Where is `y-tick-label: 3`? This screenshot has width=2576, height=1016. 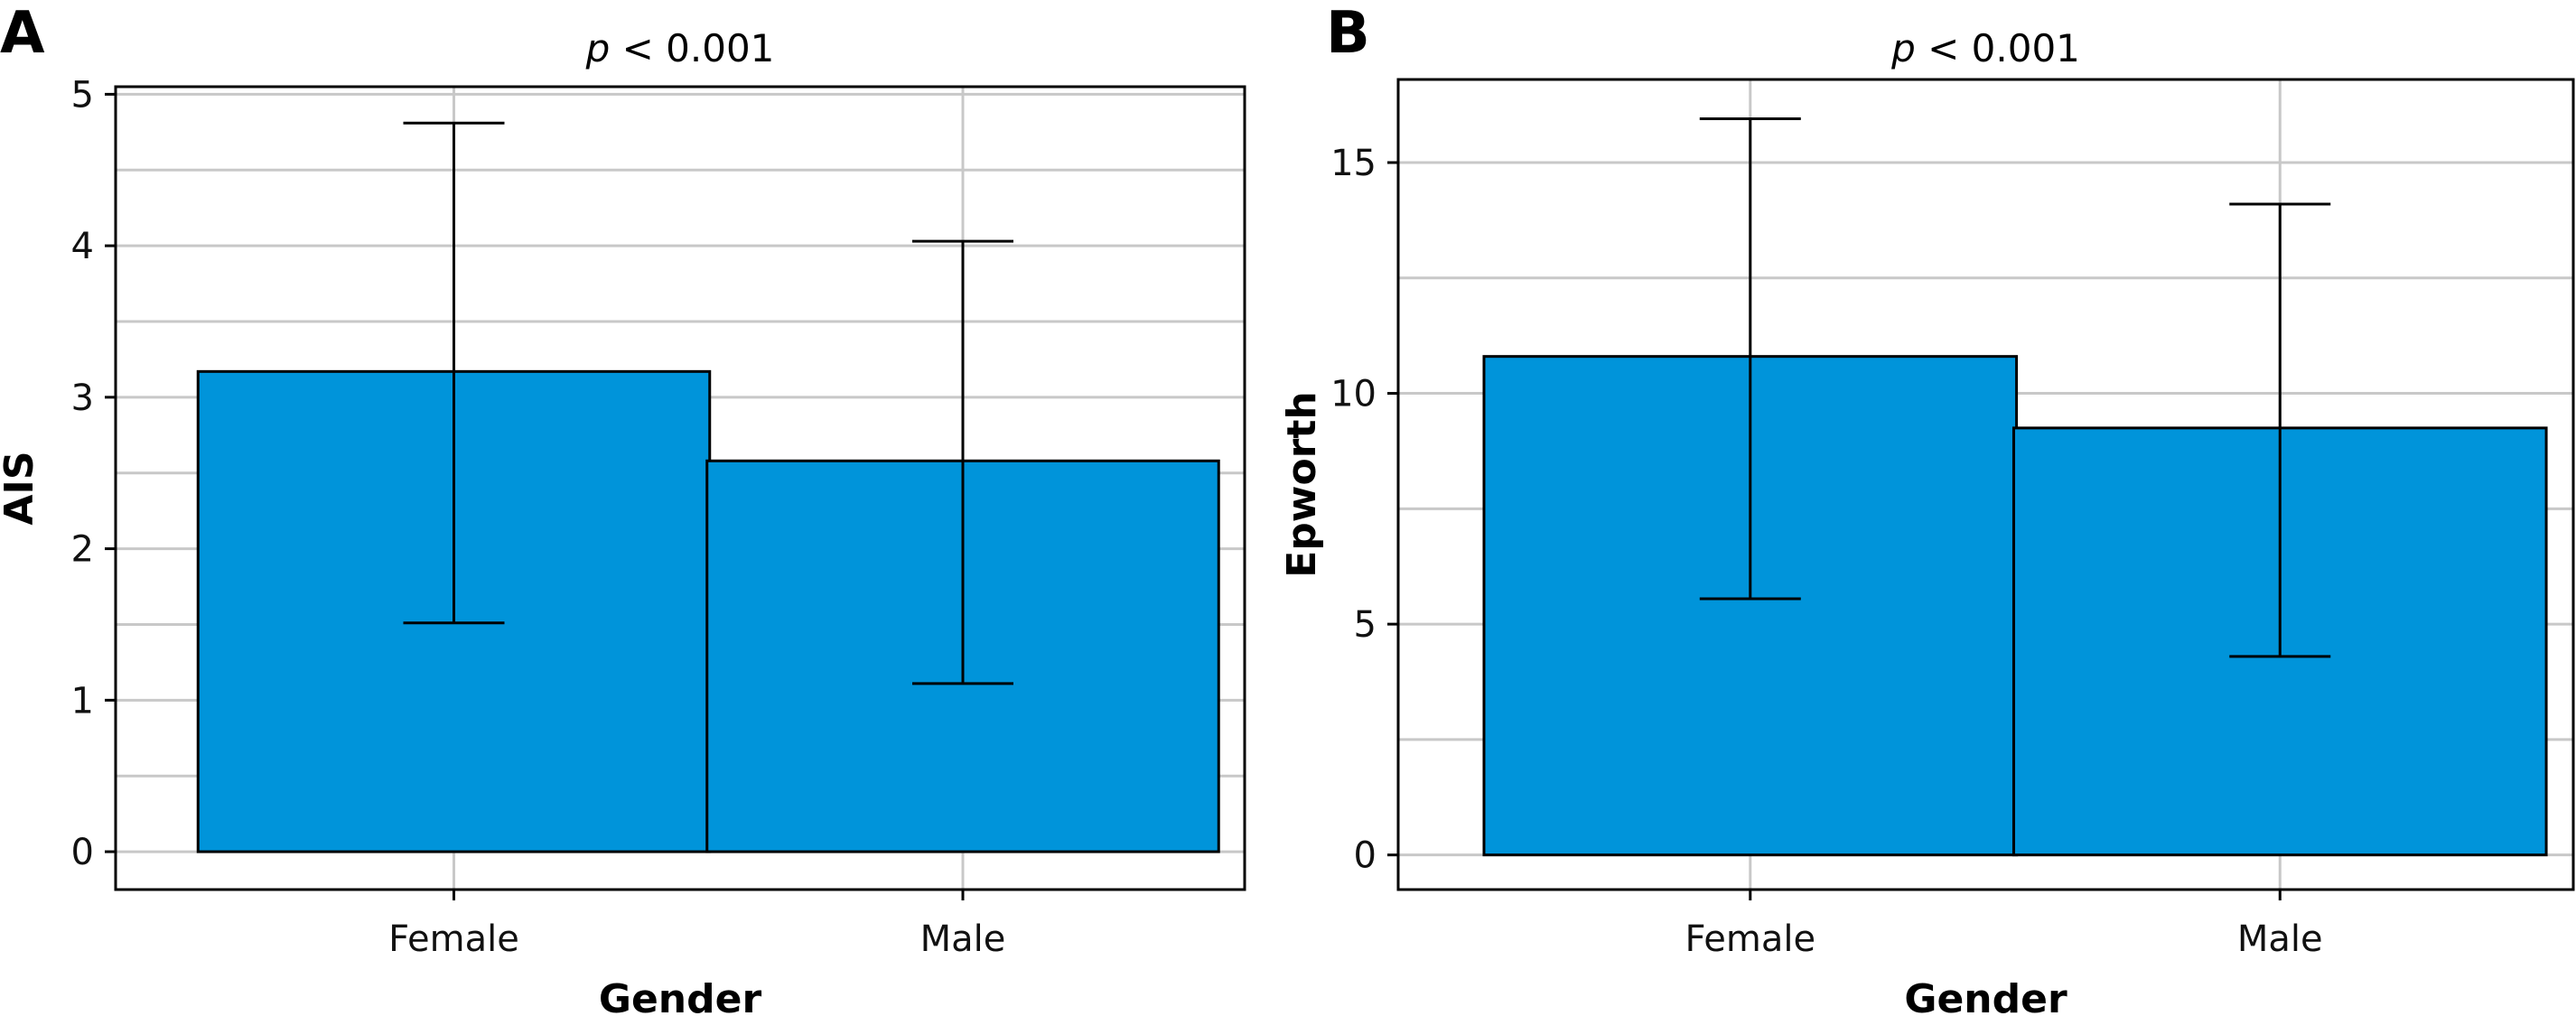 y-tick-label: 3 is located at coordinates (82, 398).